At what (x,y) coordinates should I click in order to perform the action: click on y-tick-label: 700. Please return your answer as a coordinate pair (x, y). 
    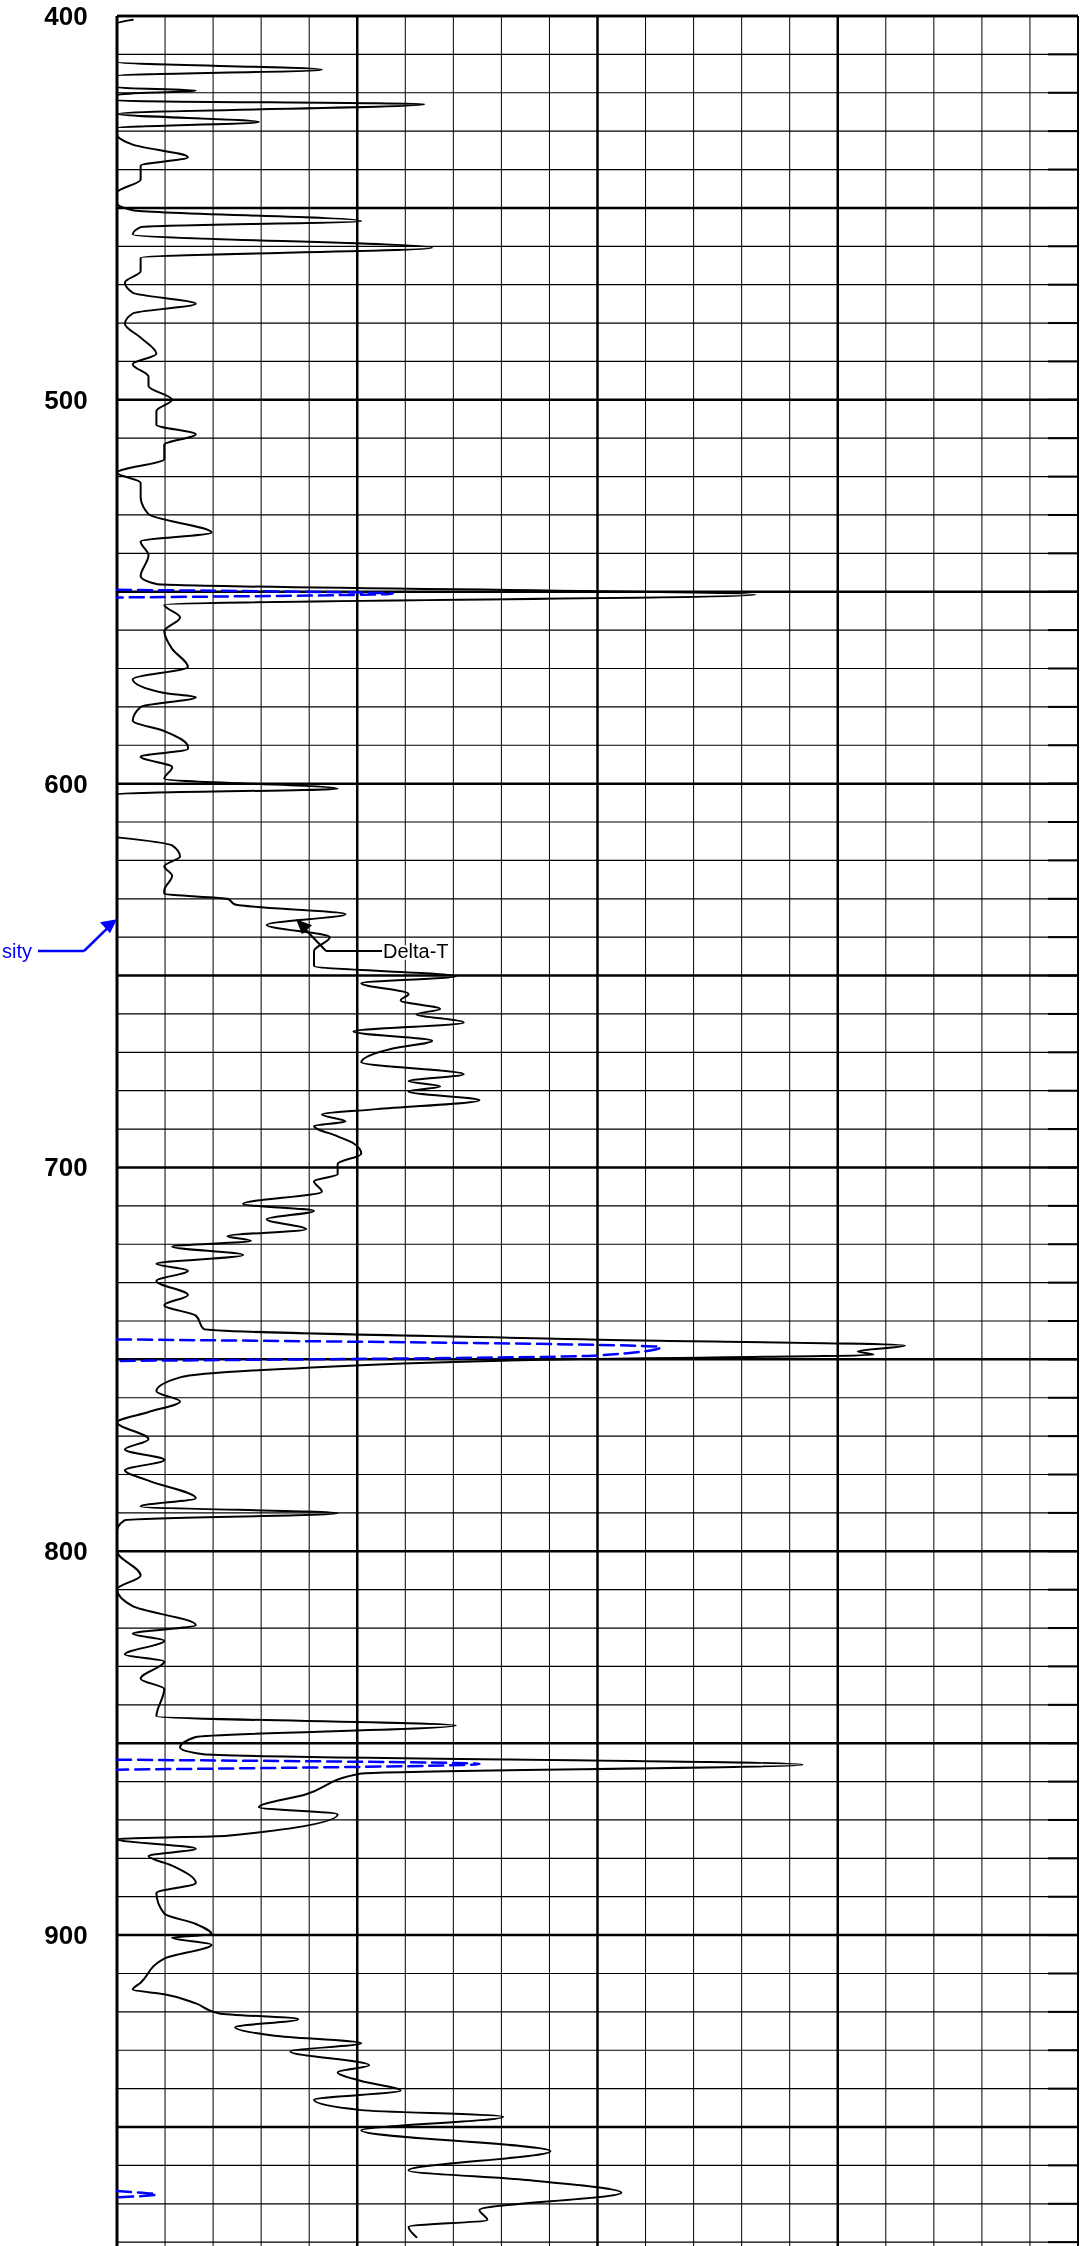
    Looking at the image, I should click on (66, 1167).